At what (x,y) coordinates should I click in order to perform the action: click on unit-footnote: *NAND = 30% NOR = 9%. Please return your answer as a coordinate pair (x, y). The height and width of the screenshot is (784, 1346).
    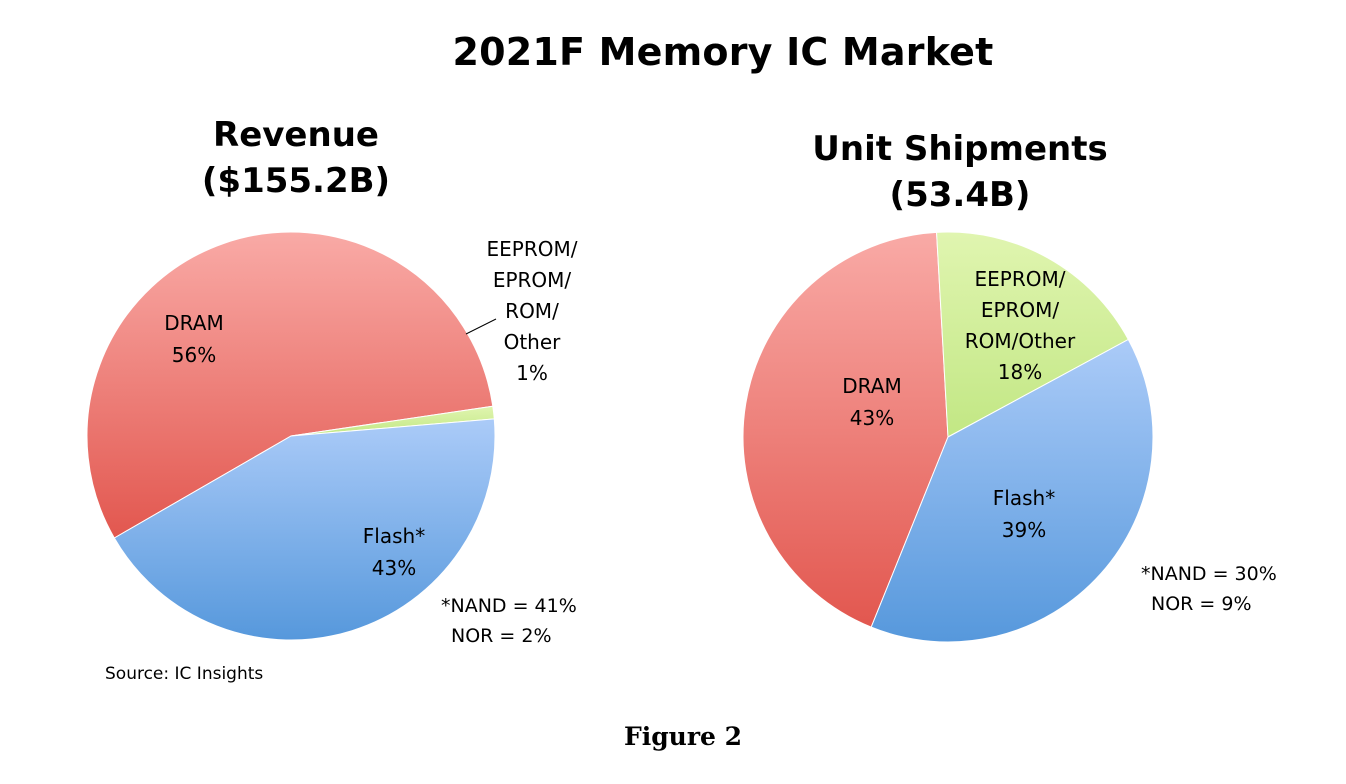
    Looking at the image, I should click on (1209, 589).